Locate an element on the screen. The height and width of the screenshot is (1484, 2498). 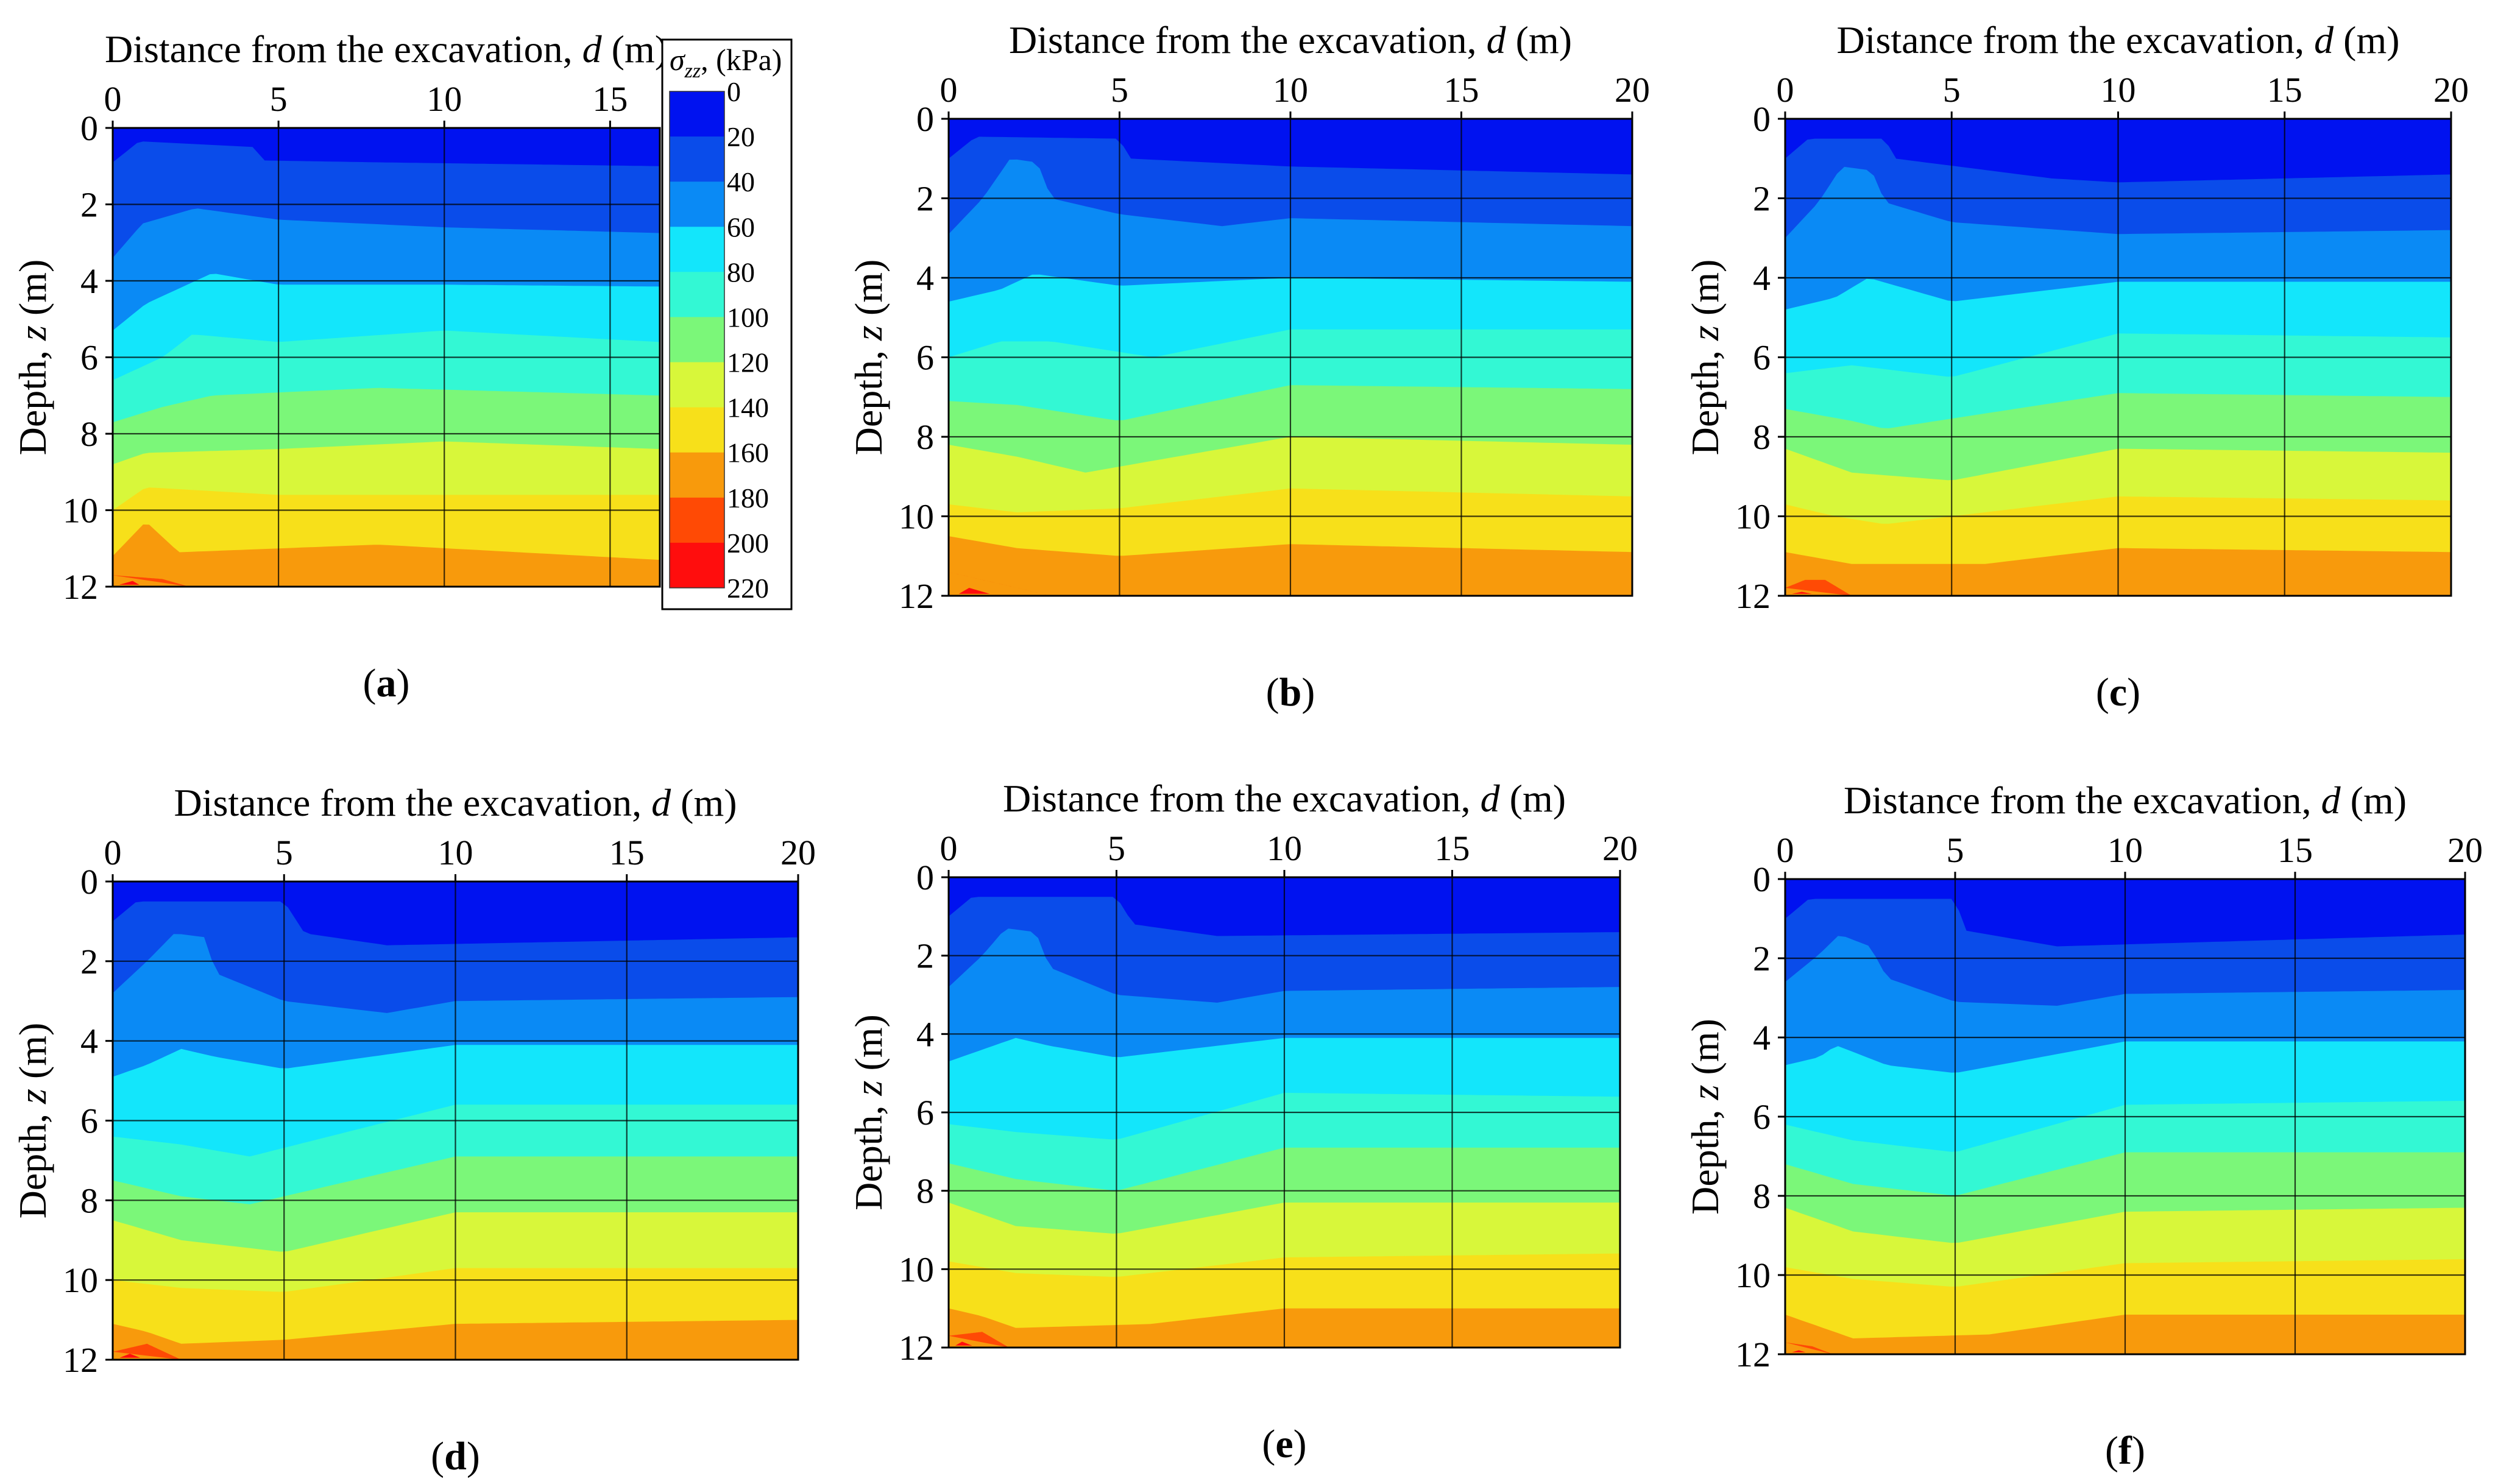
panel-label-letter: c is located at coordinates (2118, 692).